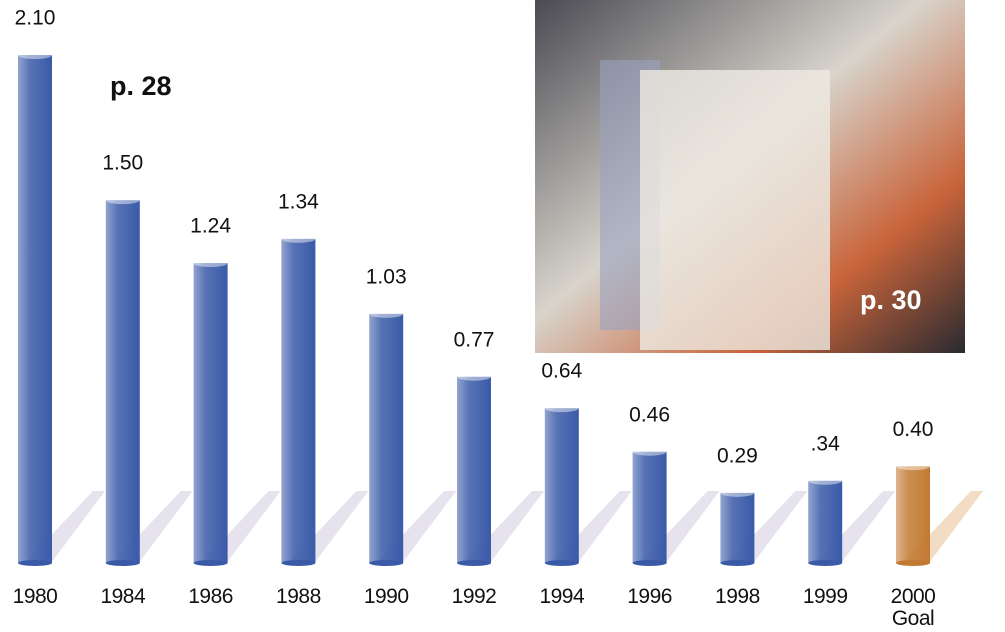 This screenshot has width=1005, height=632. What do you see at coordinates (298, 201) in the screenshot?
I see `value-label: 1.34` at bounding box center [298, 201].